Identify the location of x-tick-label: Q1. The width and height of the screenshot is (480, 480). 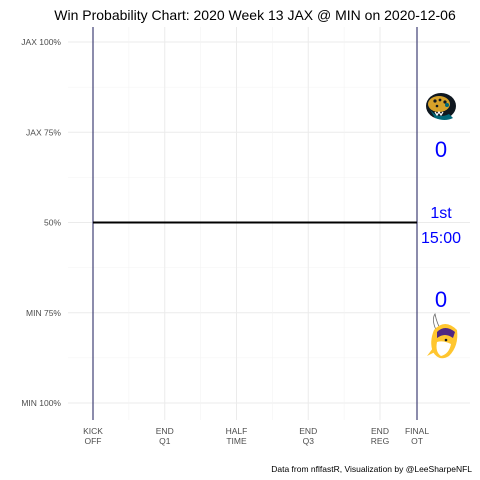
(165, 441).